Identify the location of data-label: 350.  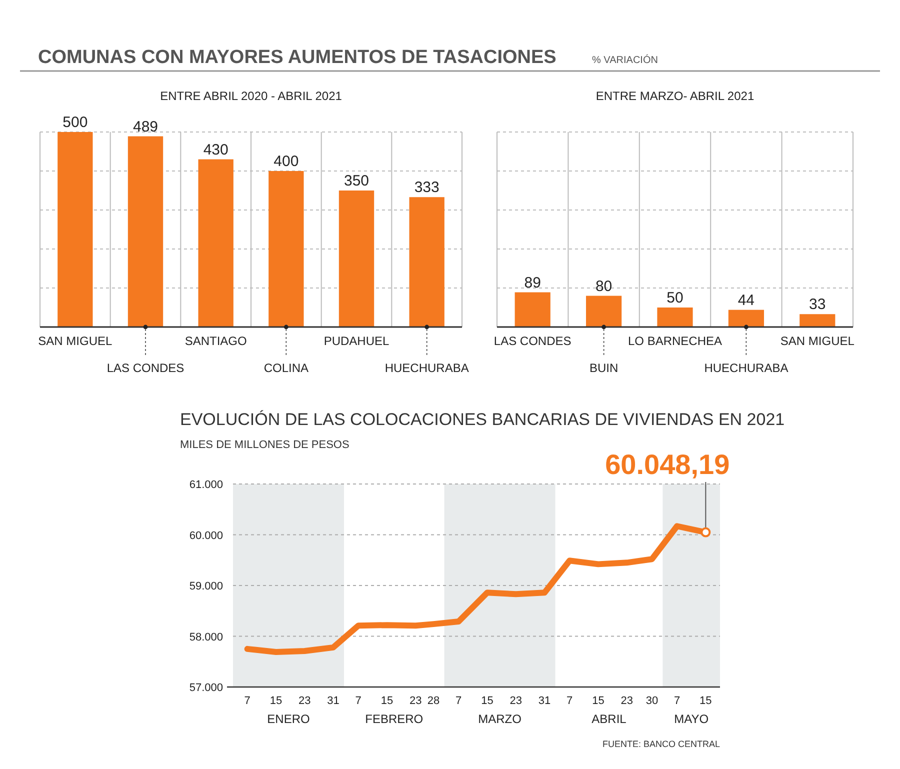
(357, 181).